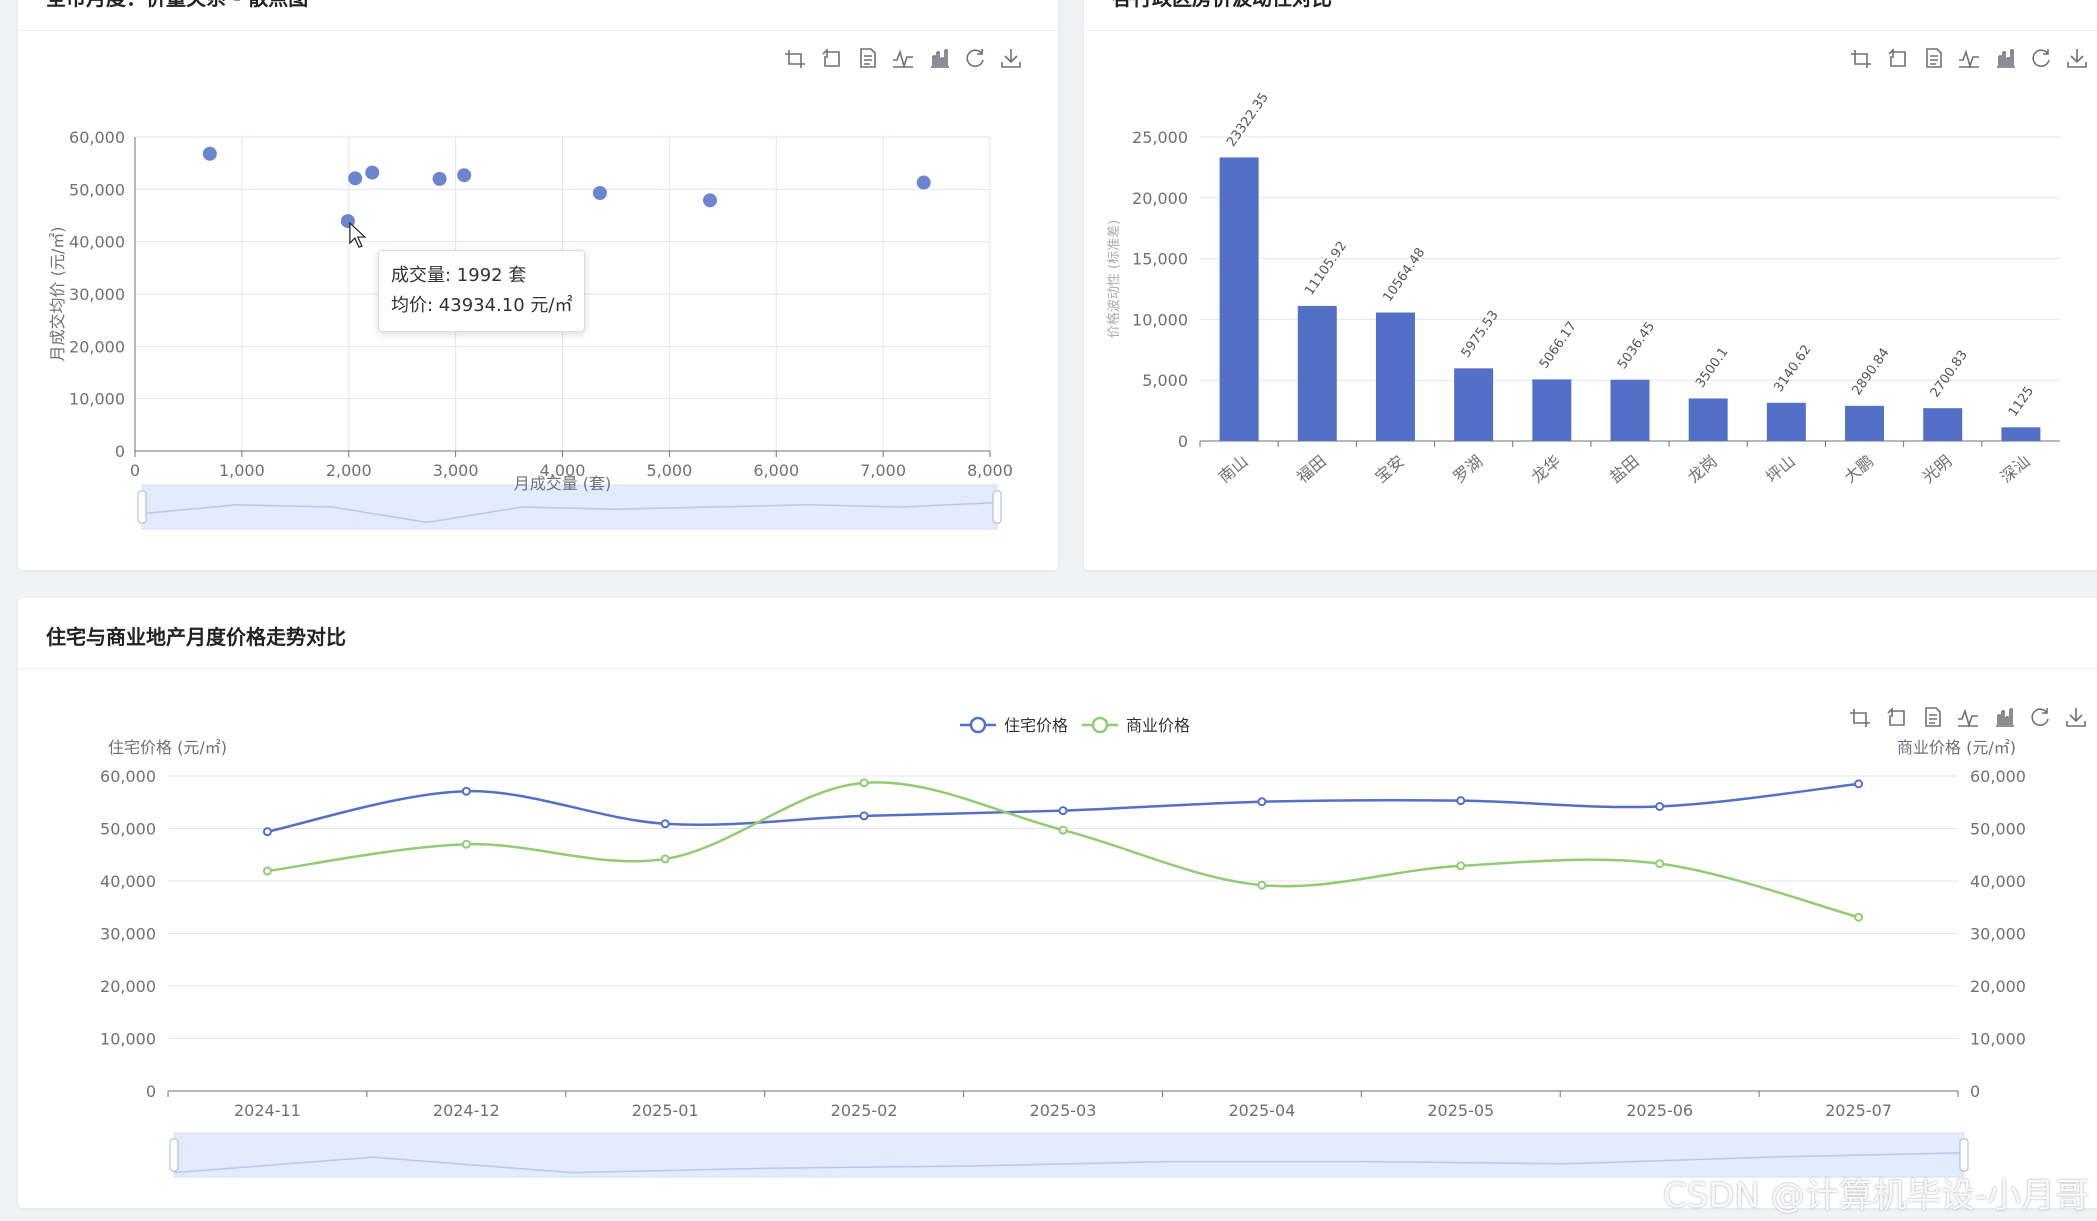 The height and width of the screenshot is (1221, 2097). What do you see at coordinates (1949, 374) in the screenshot?
I see `bar-value-label: 2700.83` at bounding box center [1949, 374].